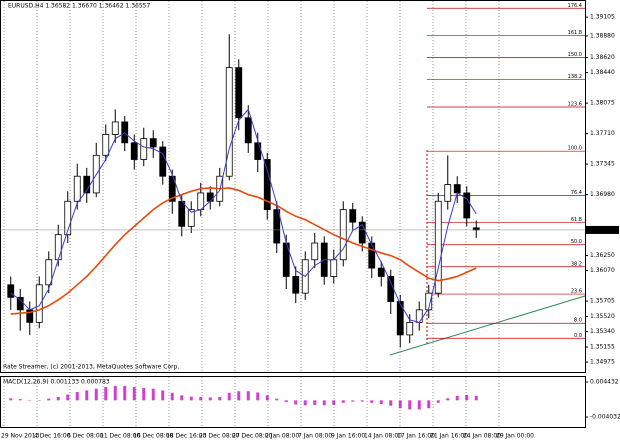  What do you see at coordinates (578, 336) in the screenshot?
I see `fib-label: 0.0` at bounding box center [578, 336].